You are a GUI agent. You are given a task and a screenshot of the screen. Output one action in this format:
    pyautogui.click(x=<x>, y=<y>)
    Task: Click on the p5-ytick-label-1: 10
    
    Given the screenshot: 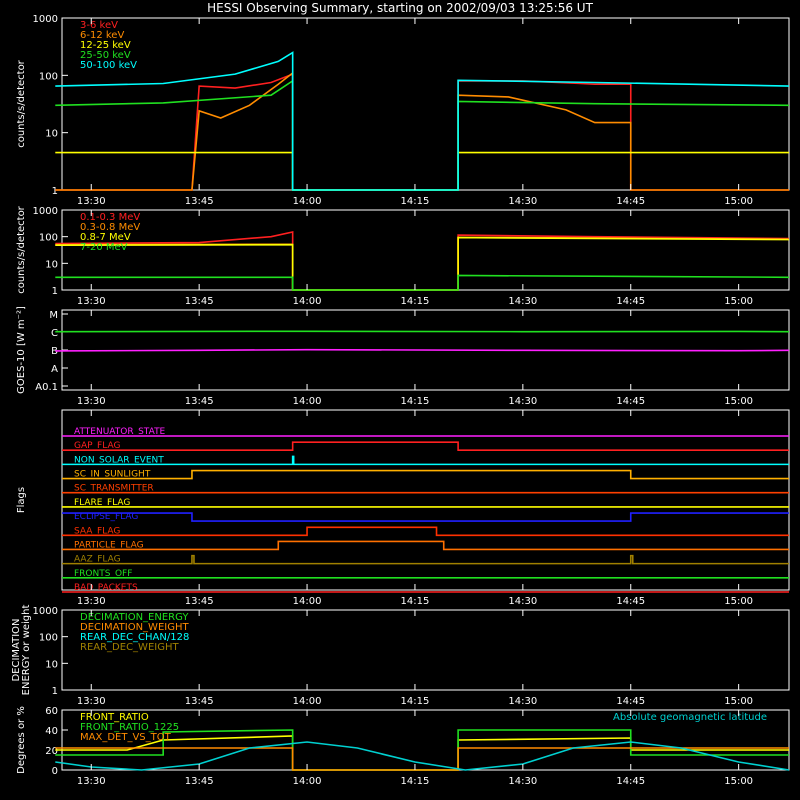 What is the action you would take?
    pyautogui.click(x=51, y=664)
    